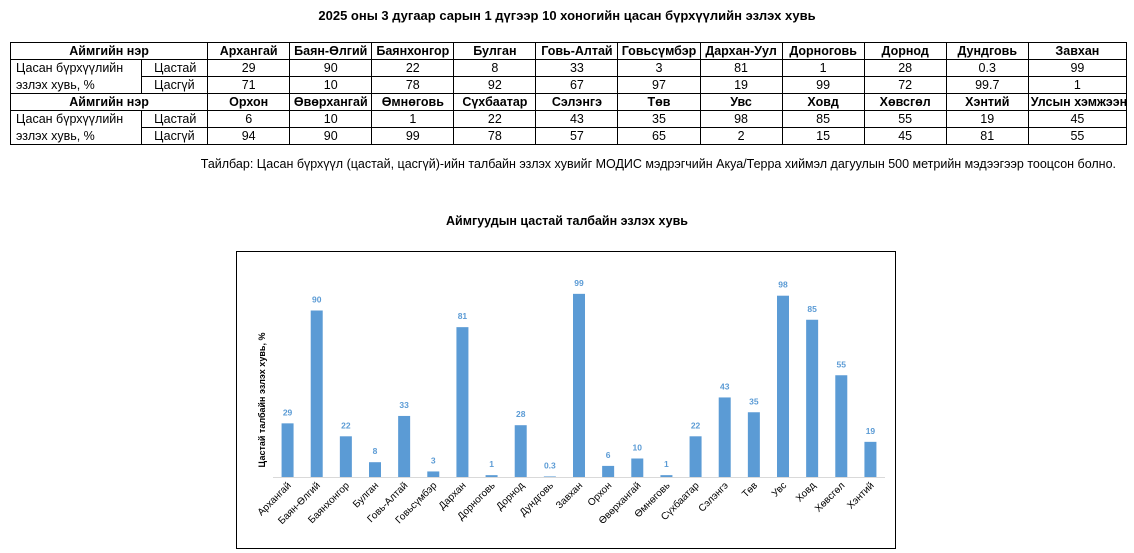 The width and height of the screenshot is (1134, 553). I want to click on data-label: 98, so click(783, 285).